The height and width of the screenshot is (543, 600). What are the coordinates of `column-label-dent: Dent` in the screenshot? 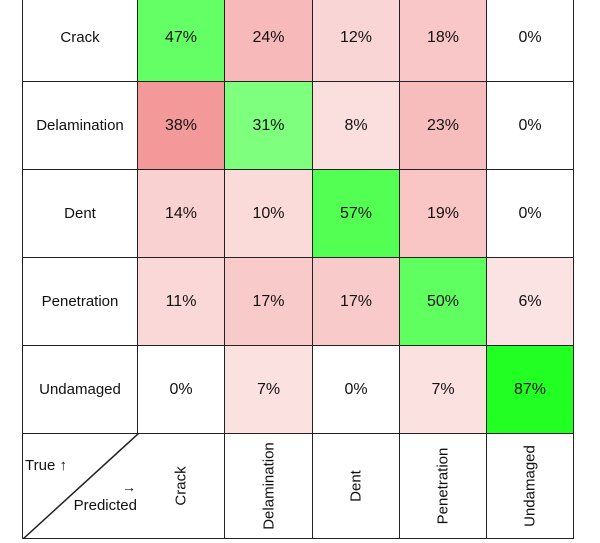 It's located at (356, 486).